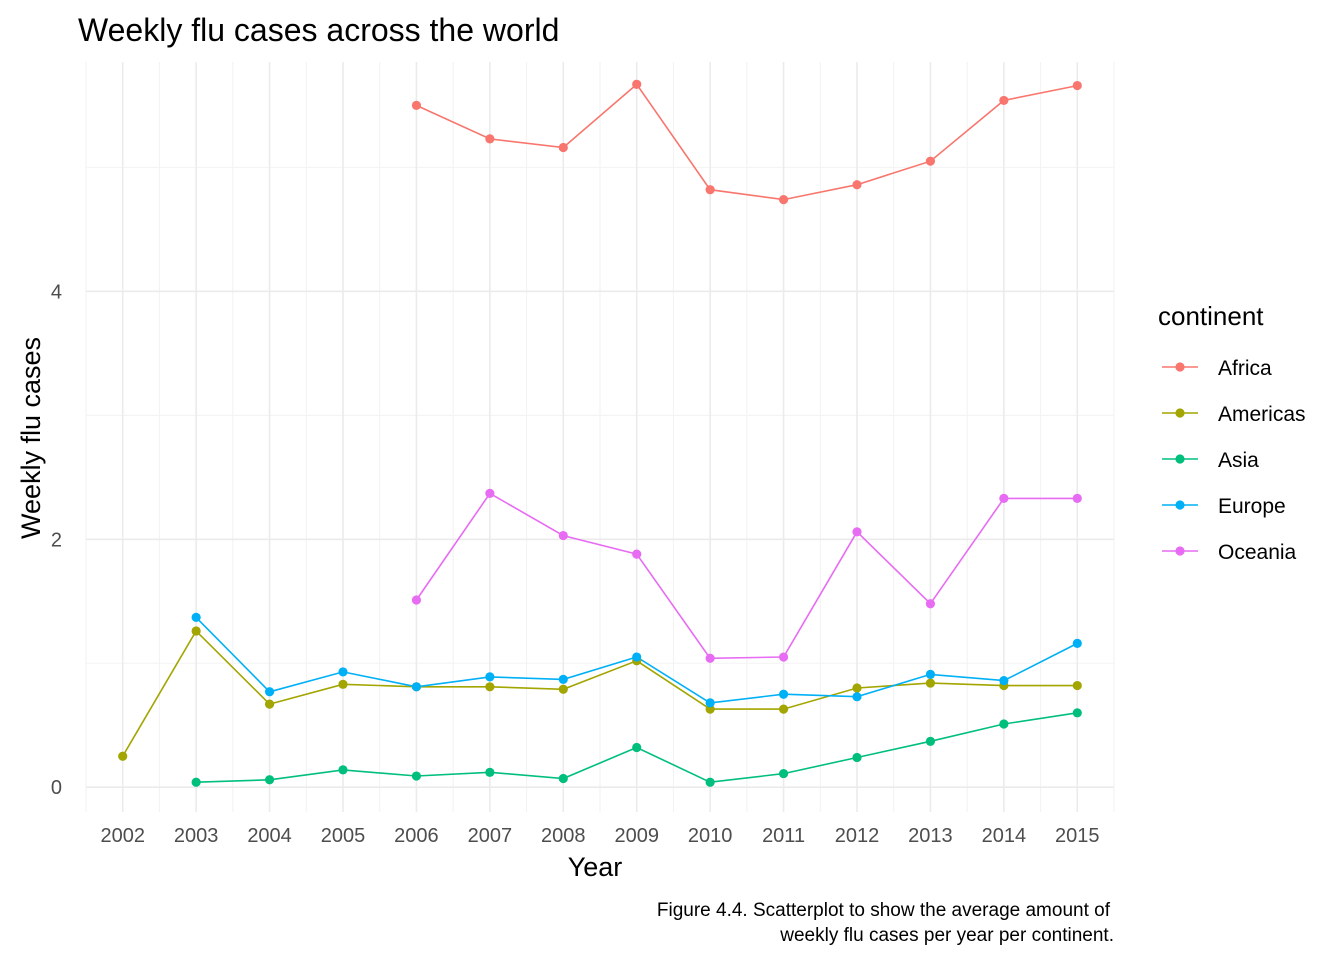  What do you see at coordinates (1211, 316) in the screenshot?
I see `legend-title: continent` at bounding box center [1211, 316].